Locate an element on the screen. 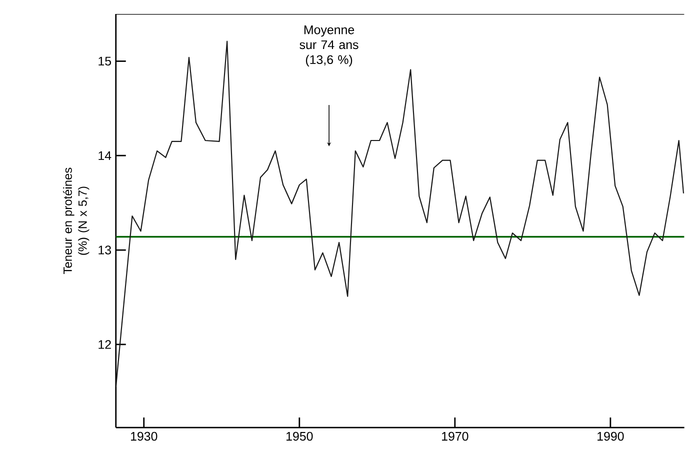 This screenshot has height=458, width=685. y-tick-label: 14 is located at coordinates (105, 156).